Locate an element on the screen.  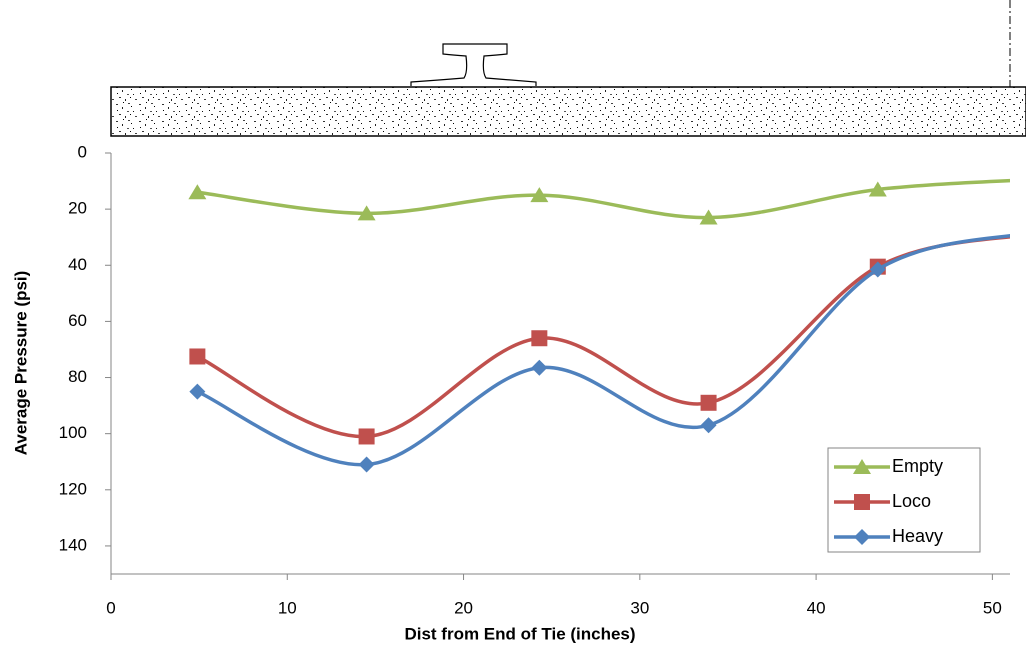
x-tick-label: 0 is located at coordinates (110, 607).